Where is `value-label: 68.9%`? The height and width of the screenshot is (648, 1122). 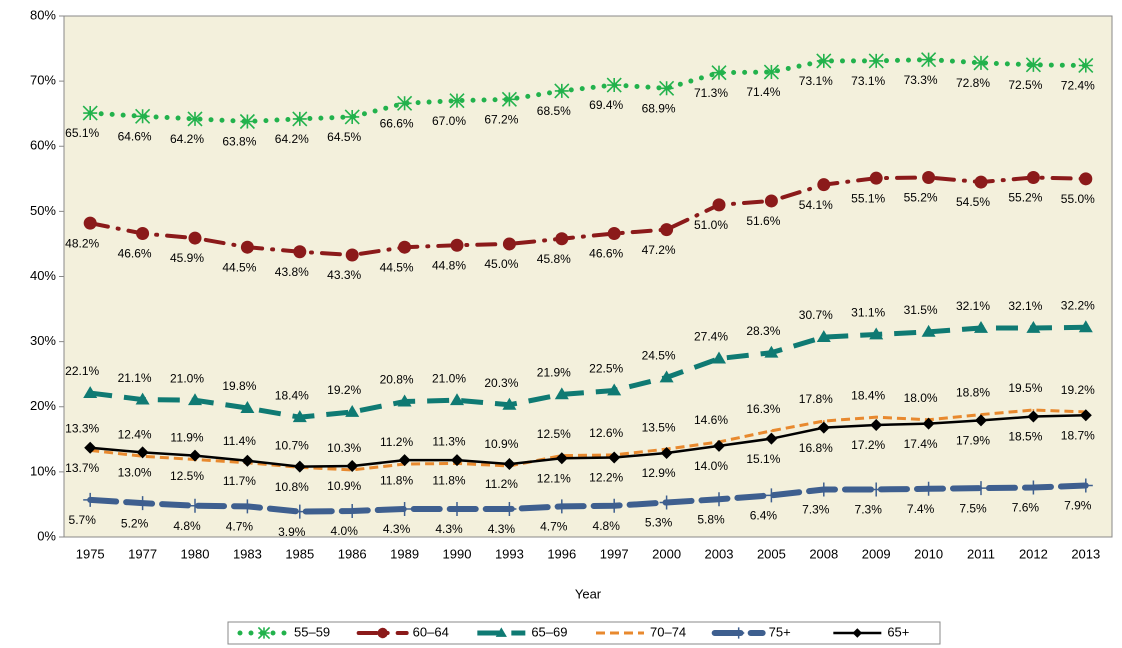
value-label: 68.9% is located at coordinates (659, 108).